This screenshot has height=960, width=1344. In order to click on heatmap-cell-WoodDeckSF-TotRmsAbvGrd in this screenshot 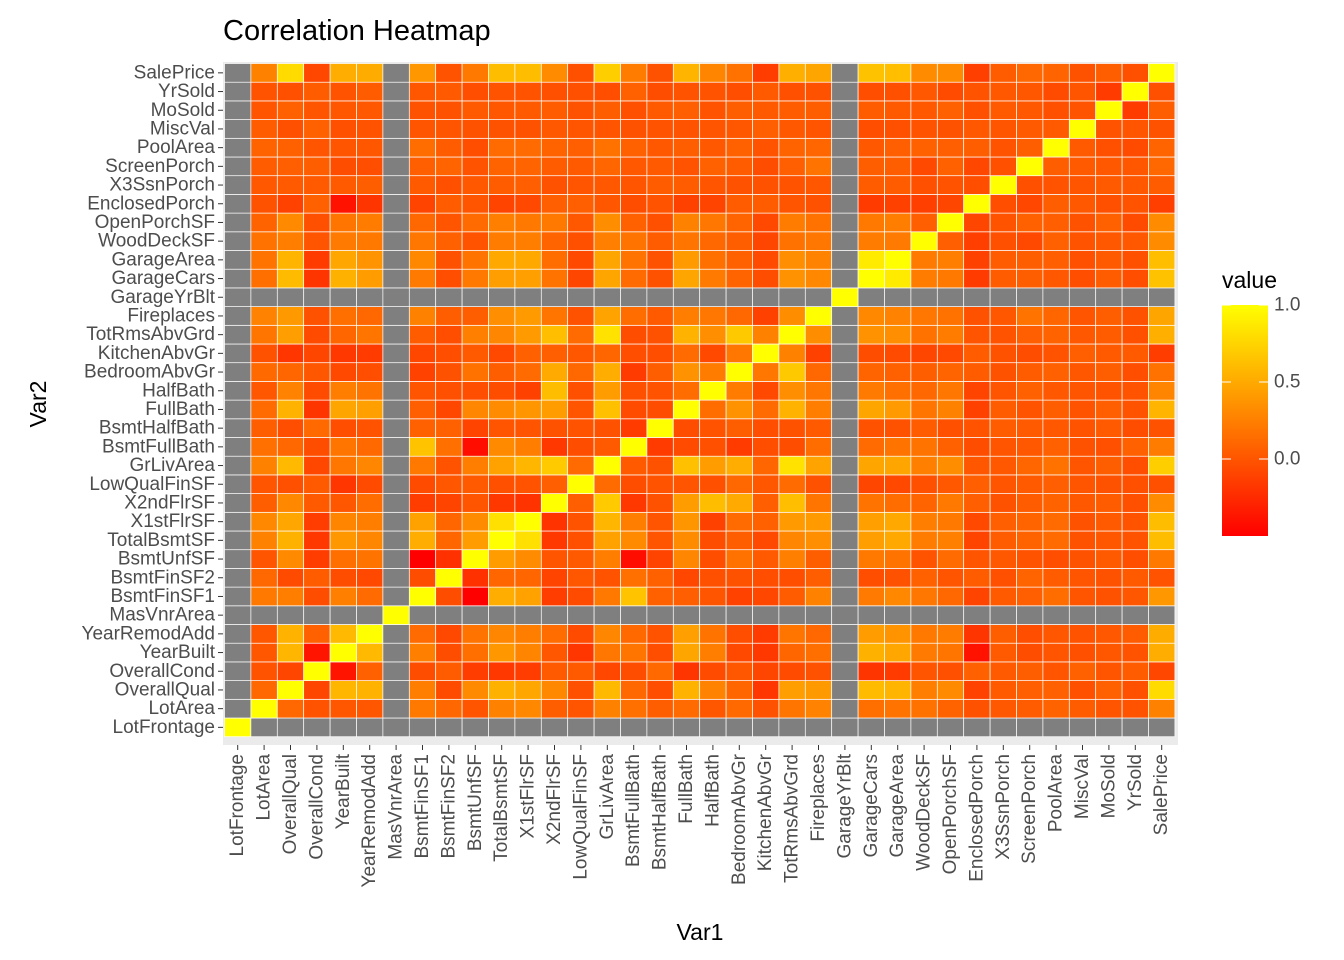, I will do `click(924, 334)`.